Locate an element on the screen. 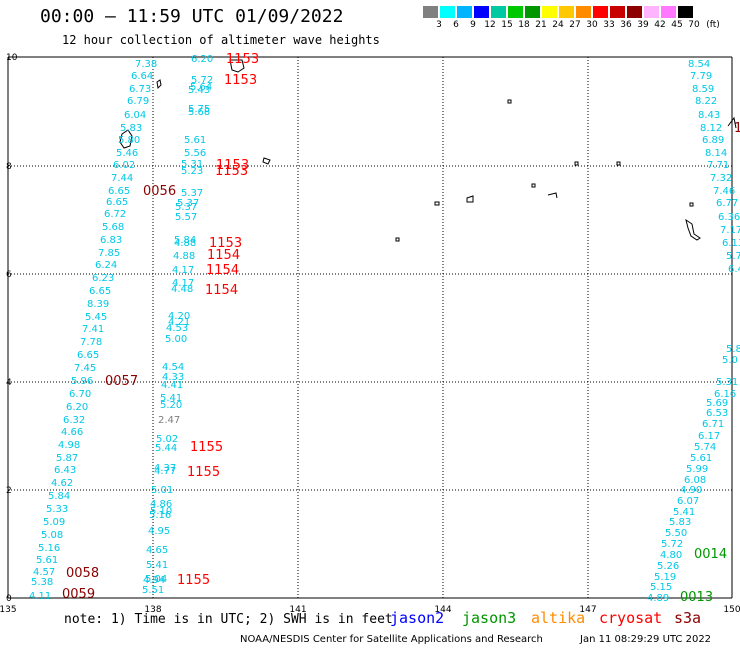 Image resolution: width=740 pixels, height=650 pixels. wave-height-label: 6.20 is located at coordinates (77, 407).